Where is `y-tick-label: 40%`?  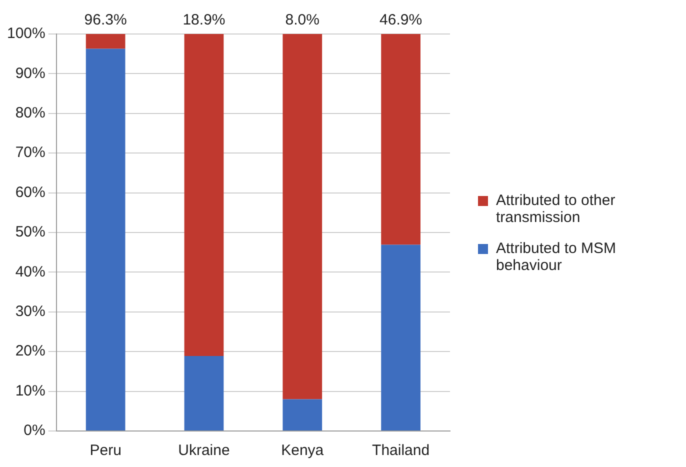
y-tick-label: 40% is located at coordinates (30, 271).